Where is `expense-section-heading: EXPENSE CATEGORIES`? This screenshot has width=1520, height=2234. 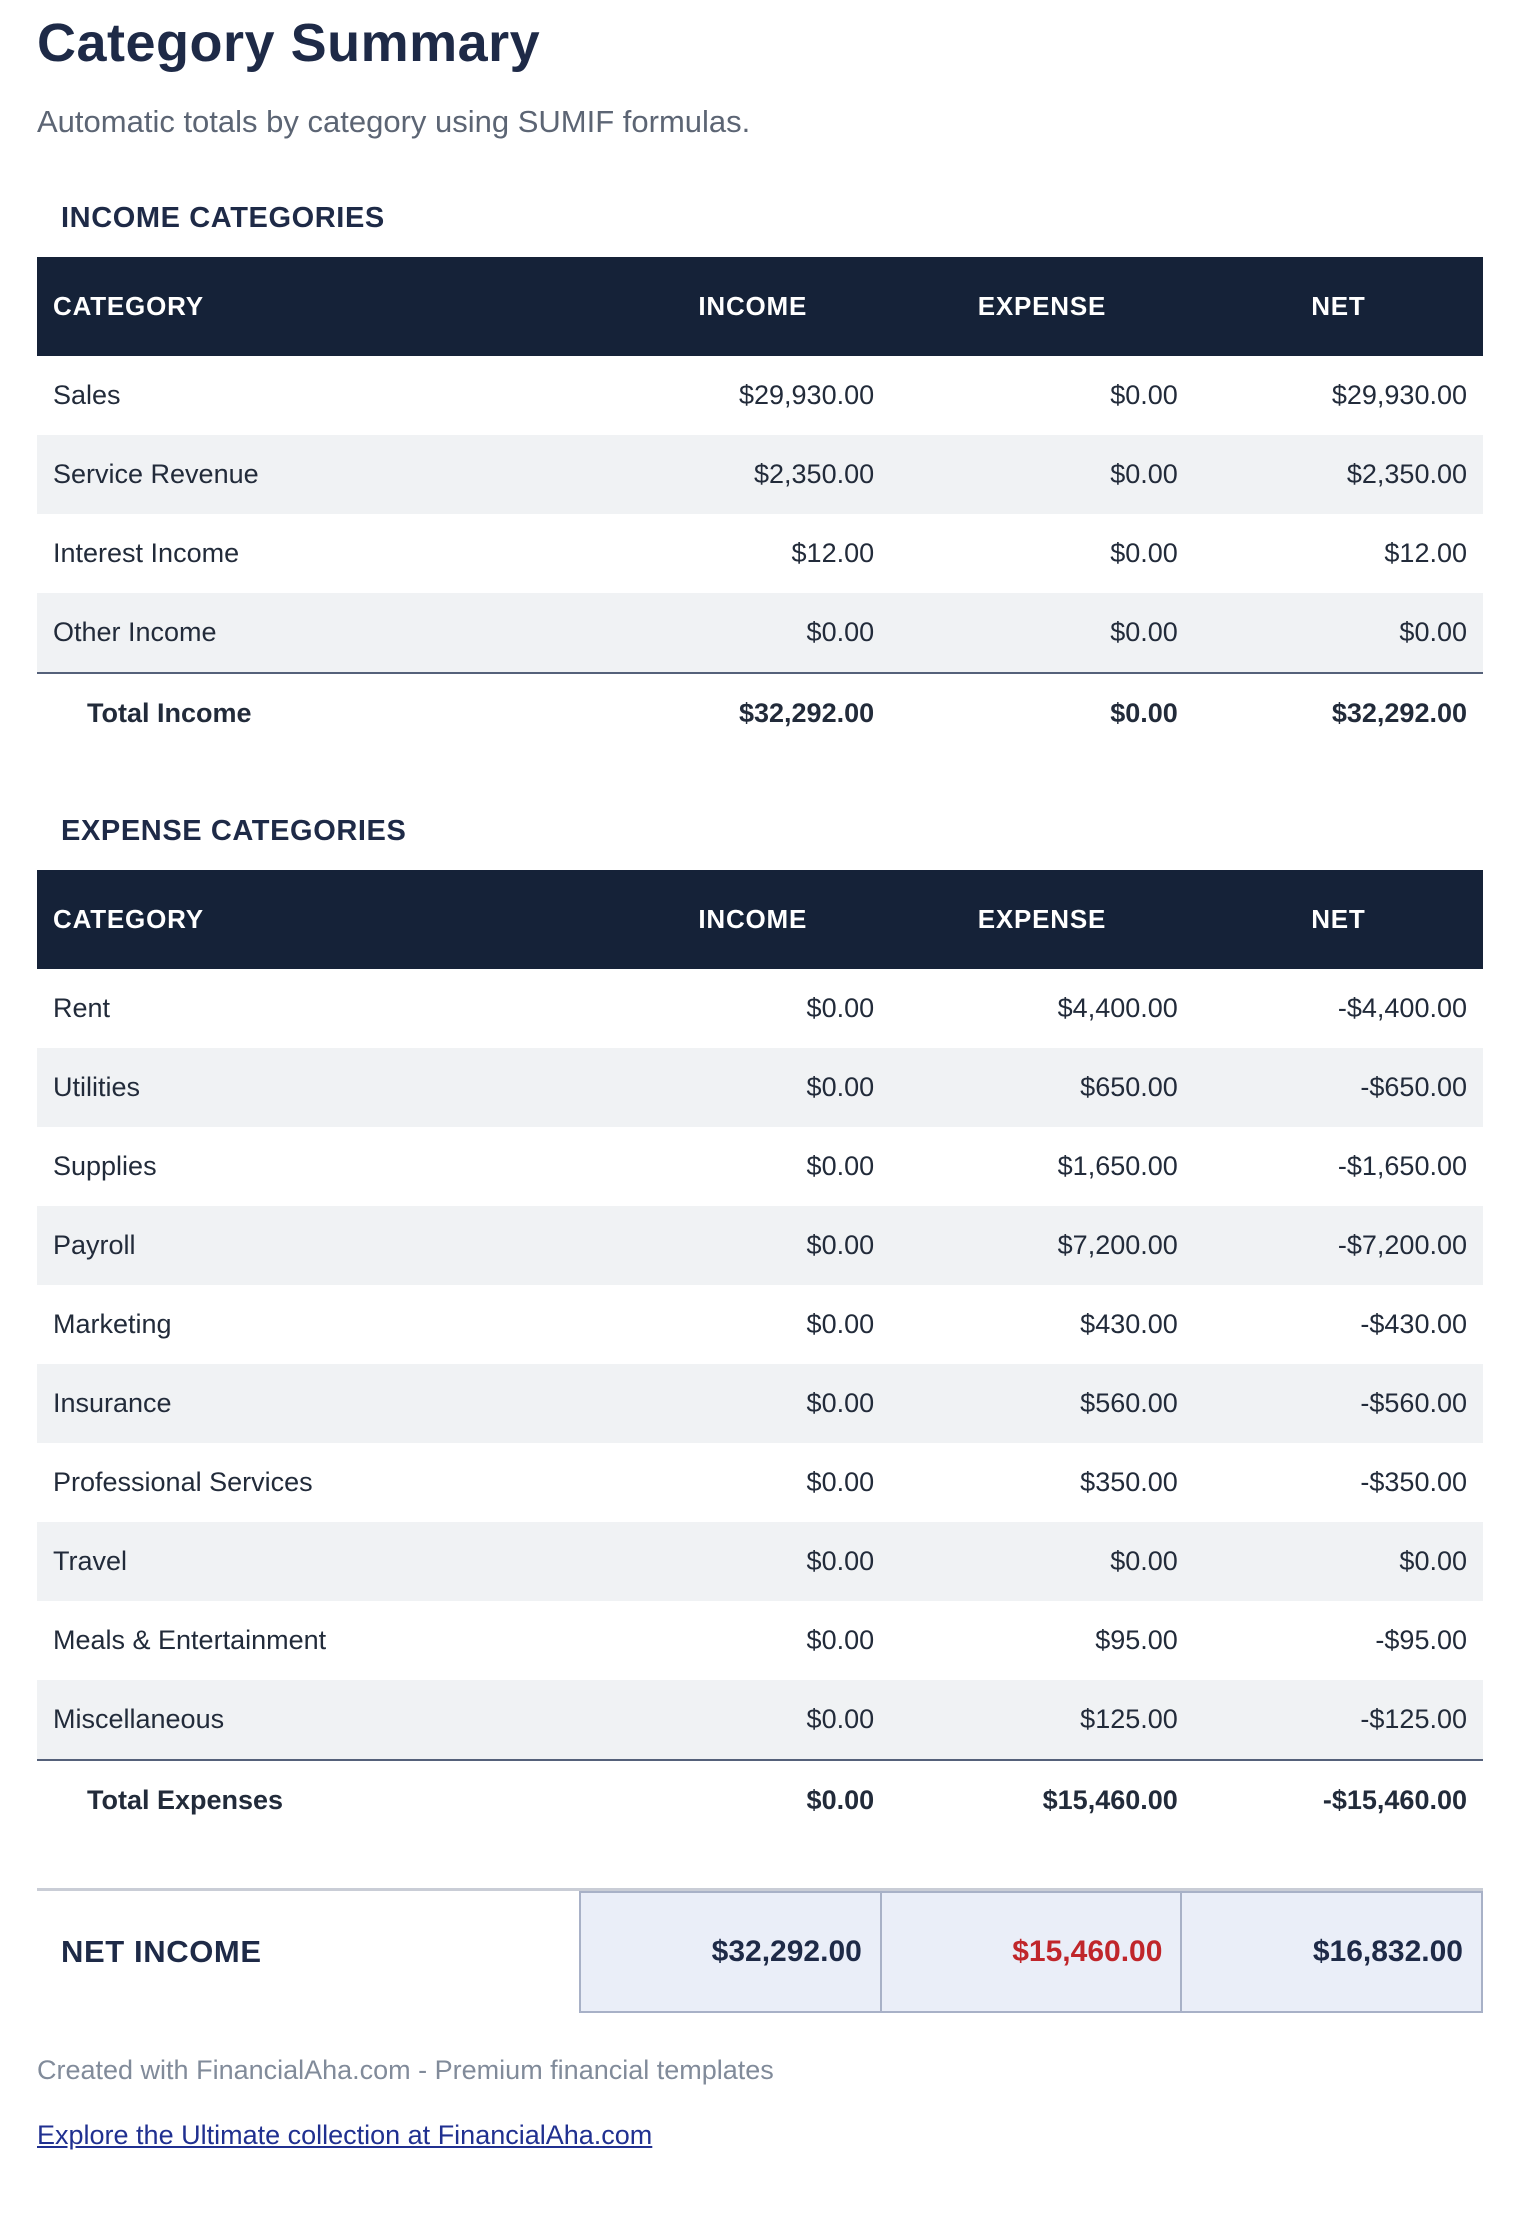
expense-section-heading: EXPENSE CATEGORIES is located at coordinates (234, 831).